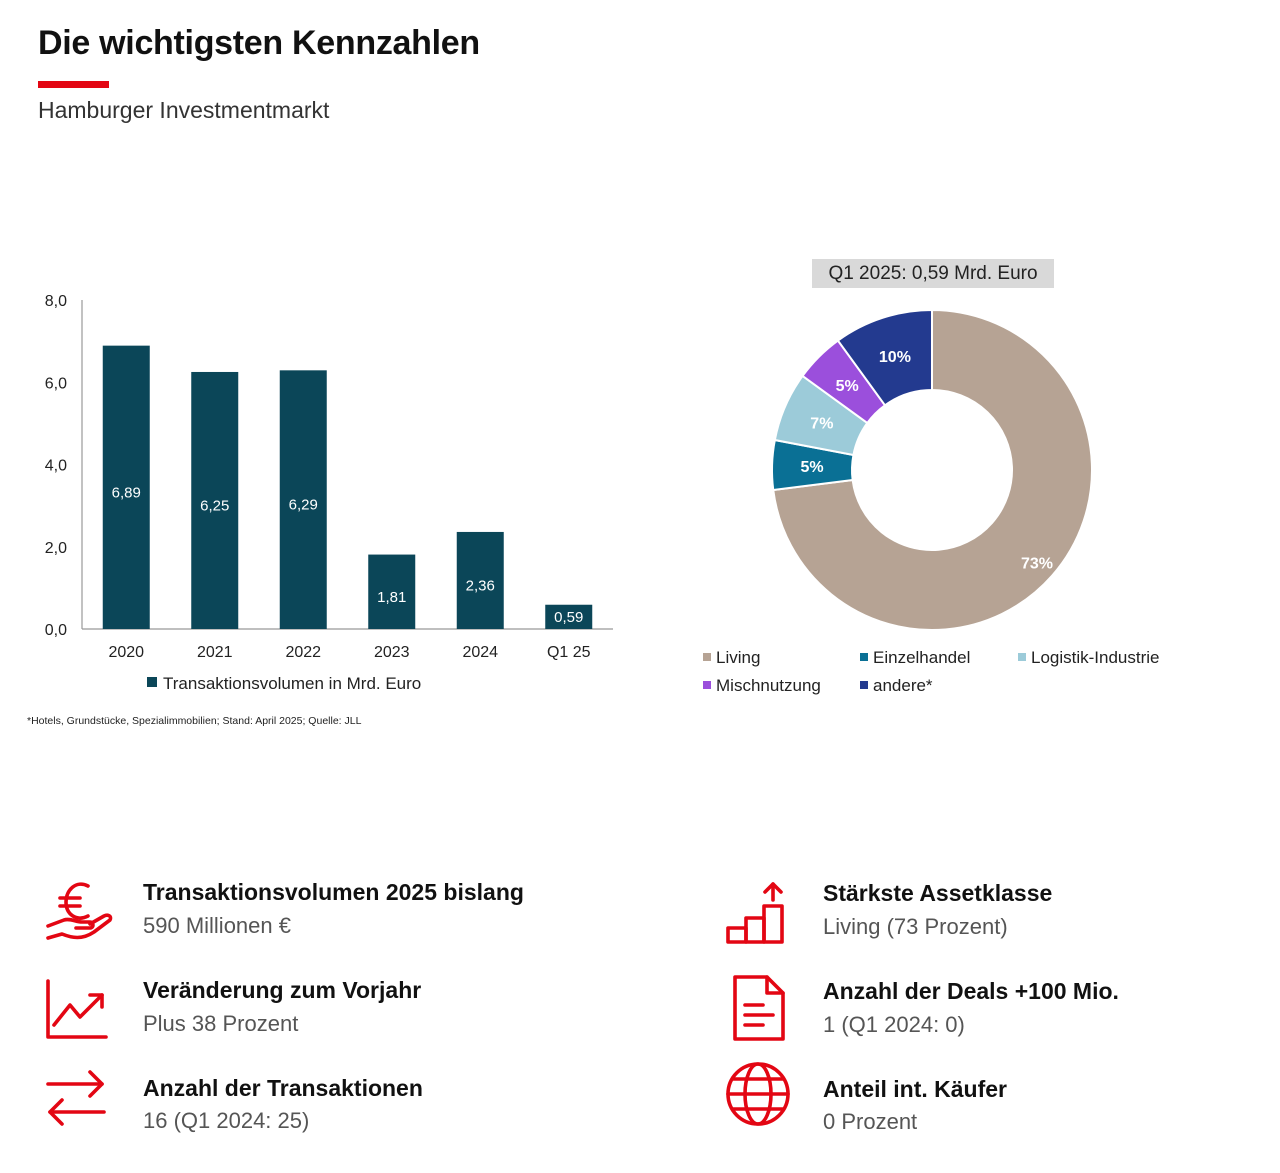  I want to click on globe-icon, so click(758, 1094).